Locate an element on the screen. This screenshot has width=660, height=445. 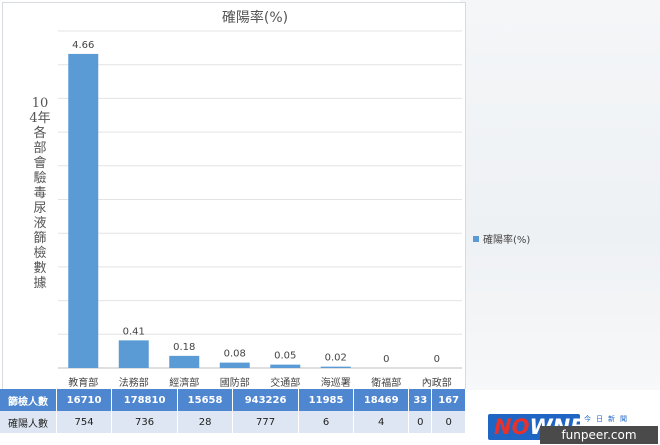
logo-text-a: NO is located at coordinates (512, 427).